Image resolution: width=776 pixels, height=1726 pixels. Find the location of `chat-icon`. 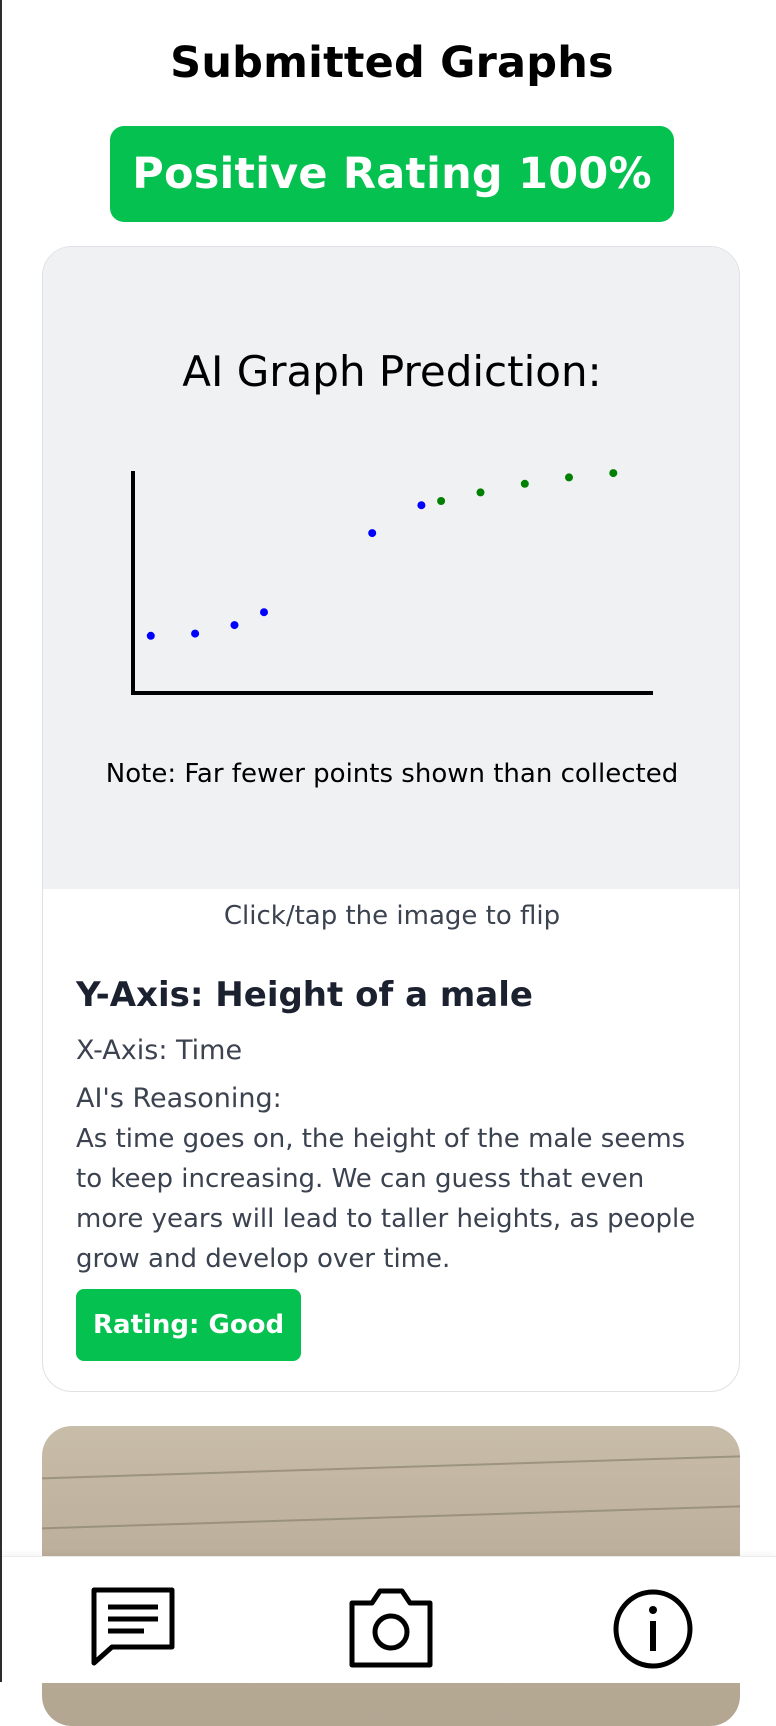

chat-icon is located at coordinates (133, 1626).